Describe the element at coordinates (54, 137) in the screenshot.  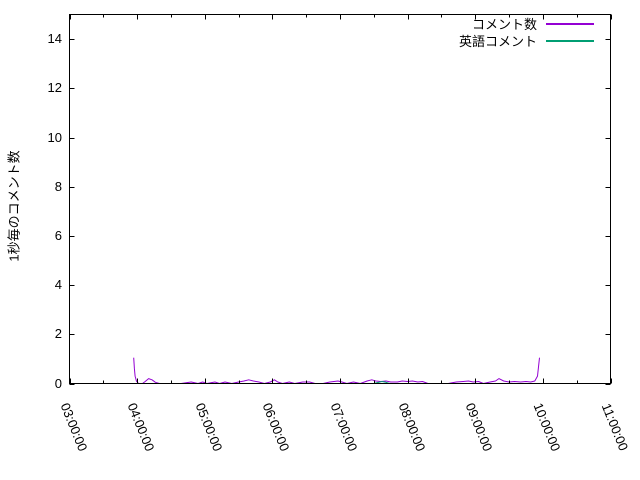
I see `y-tick-label: 10` at that location.